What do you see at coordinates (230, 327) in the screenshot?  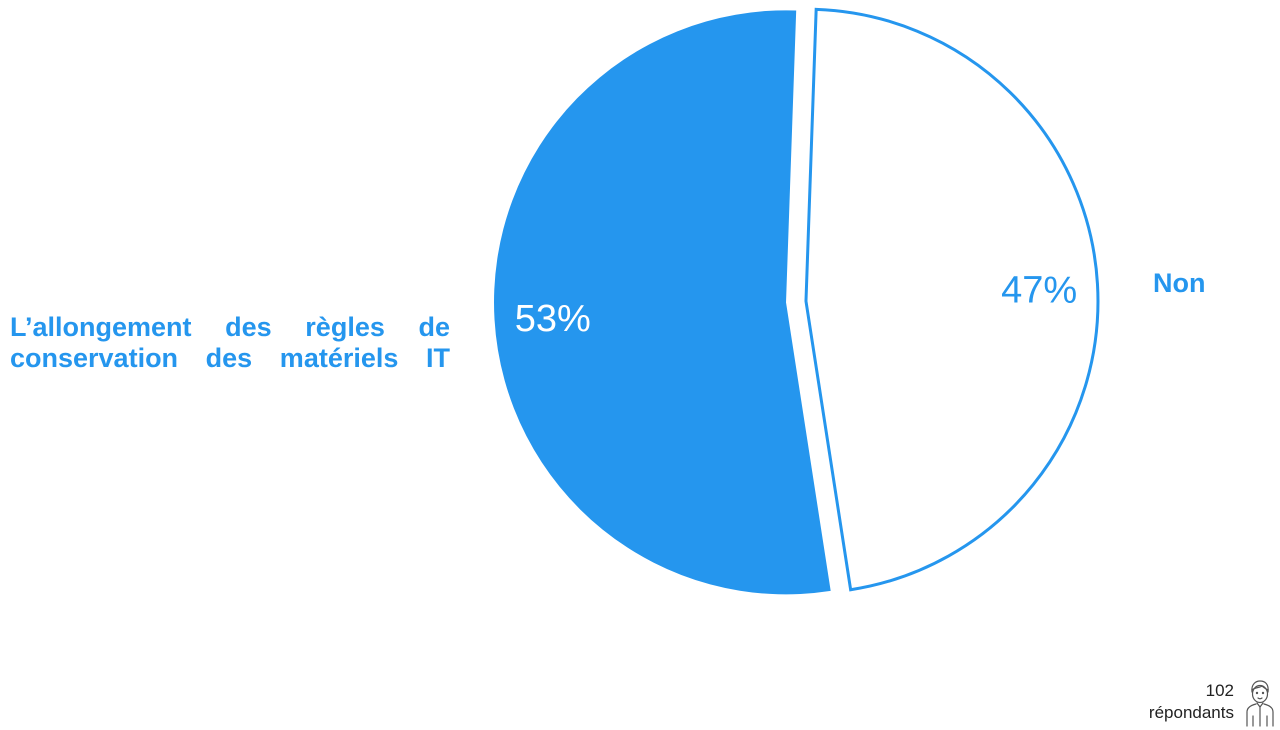 I see `slice-label-line-1: L’allongement des règles de` at bounding box center [230, 327].